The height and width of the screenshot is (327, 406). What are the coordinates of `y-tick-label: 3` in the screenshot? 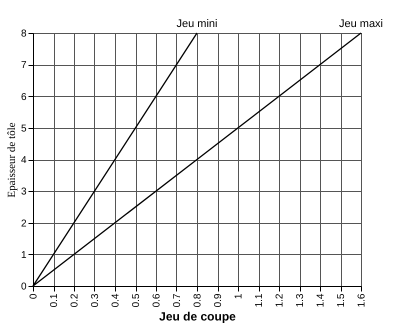 It's located at (23, 192).